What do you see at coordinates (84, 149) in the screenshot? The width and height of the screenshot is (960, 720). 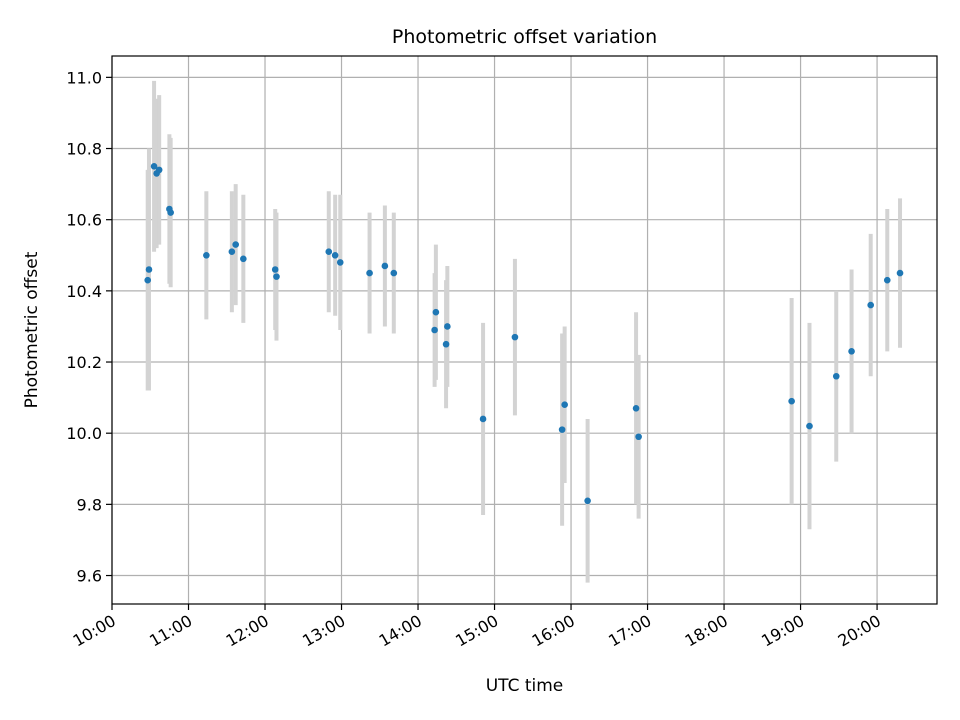 I see `y-tick-label: 10.8` at bounding box center [84, 149].